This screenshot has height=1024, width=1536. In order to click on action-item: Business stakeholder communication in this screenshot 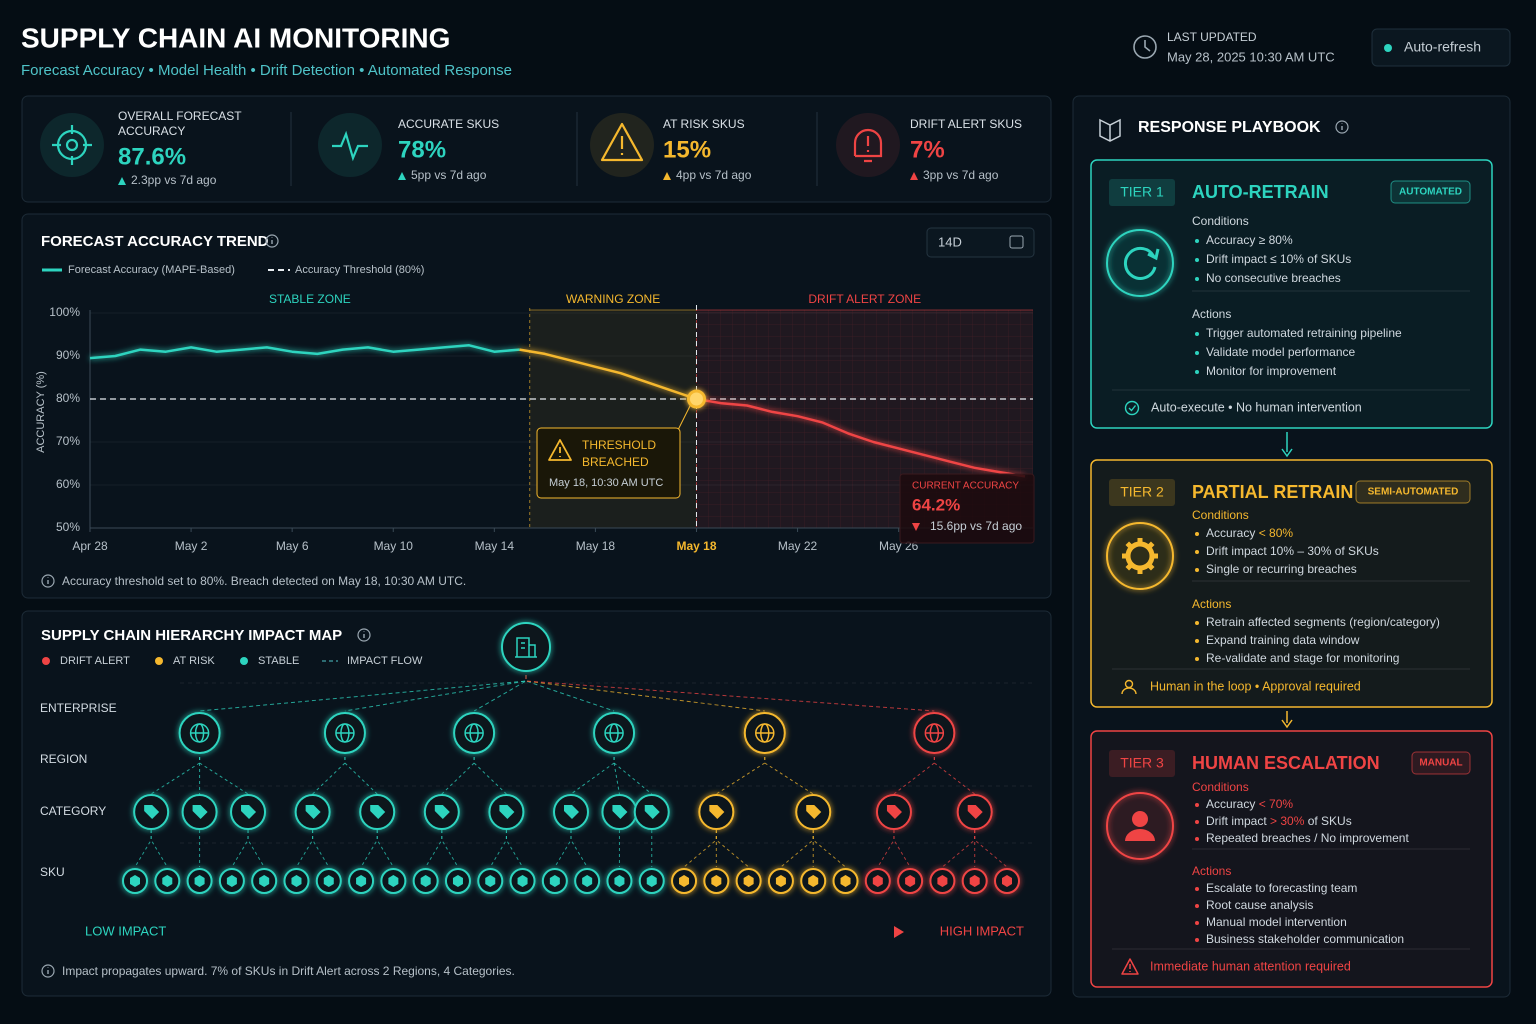, I will do `click(1305, 939)`.